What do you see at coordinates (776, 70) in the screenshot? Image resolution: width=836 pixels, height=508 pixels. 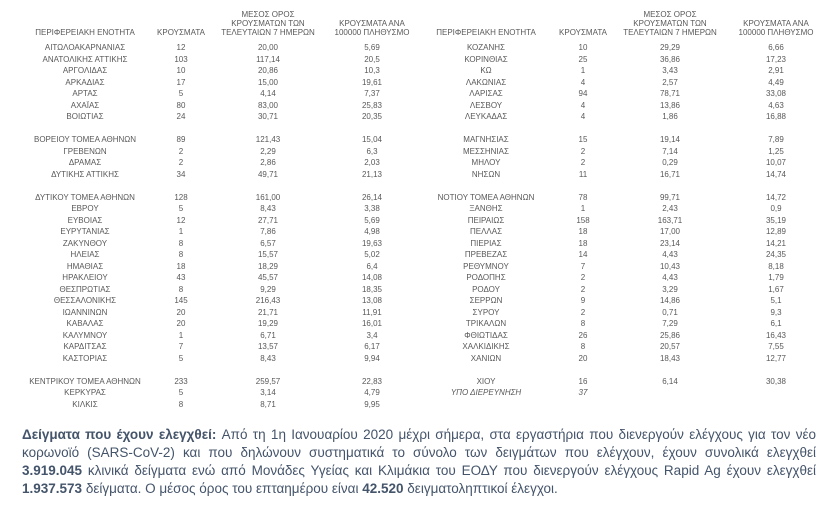 I see `per100k-cell: 2,91` at bounding box center [776, 70].